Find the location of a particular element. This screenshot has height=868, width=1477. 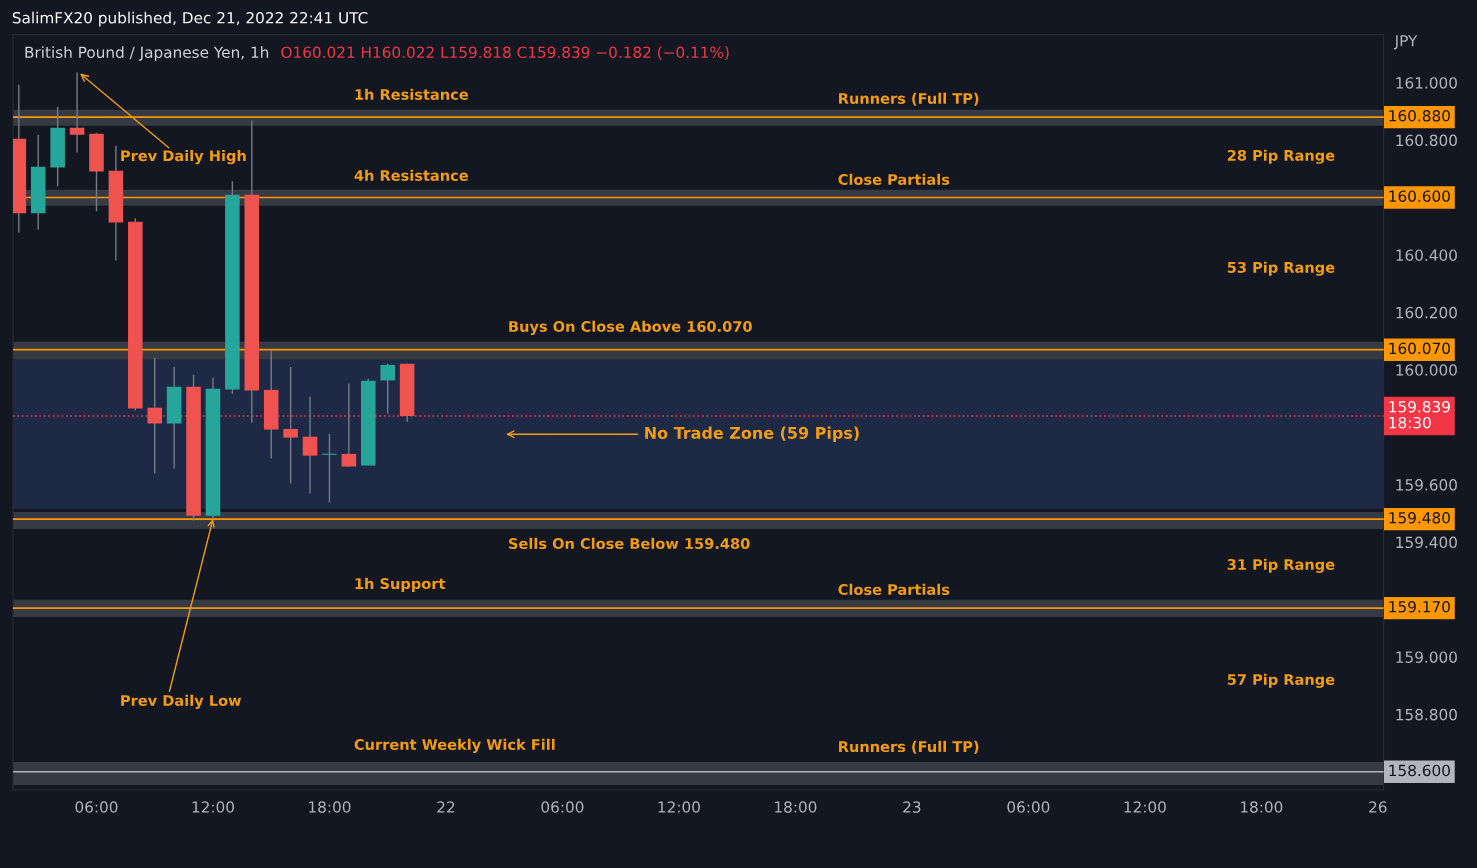

annotation: 1h Resistance is located at coordinates (411, 94).